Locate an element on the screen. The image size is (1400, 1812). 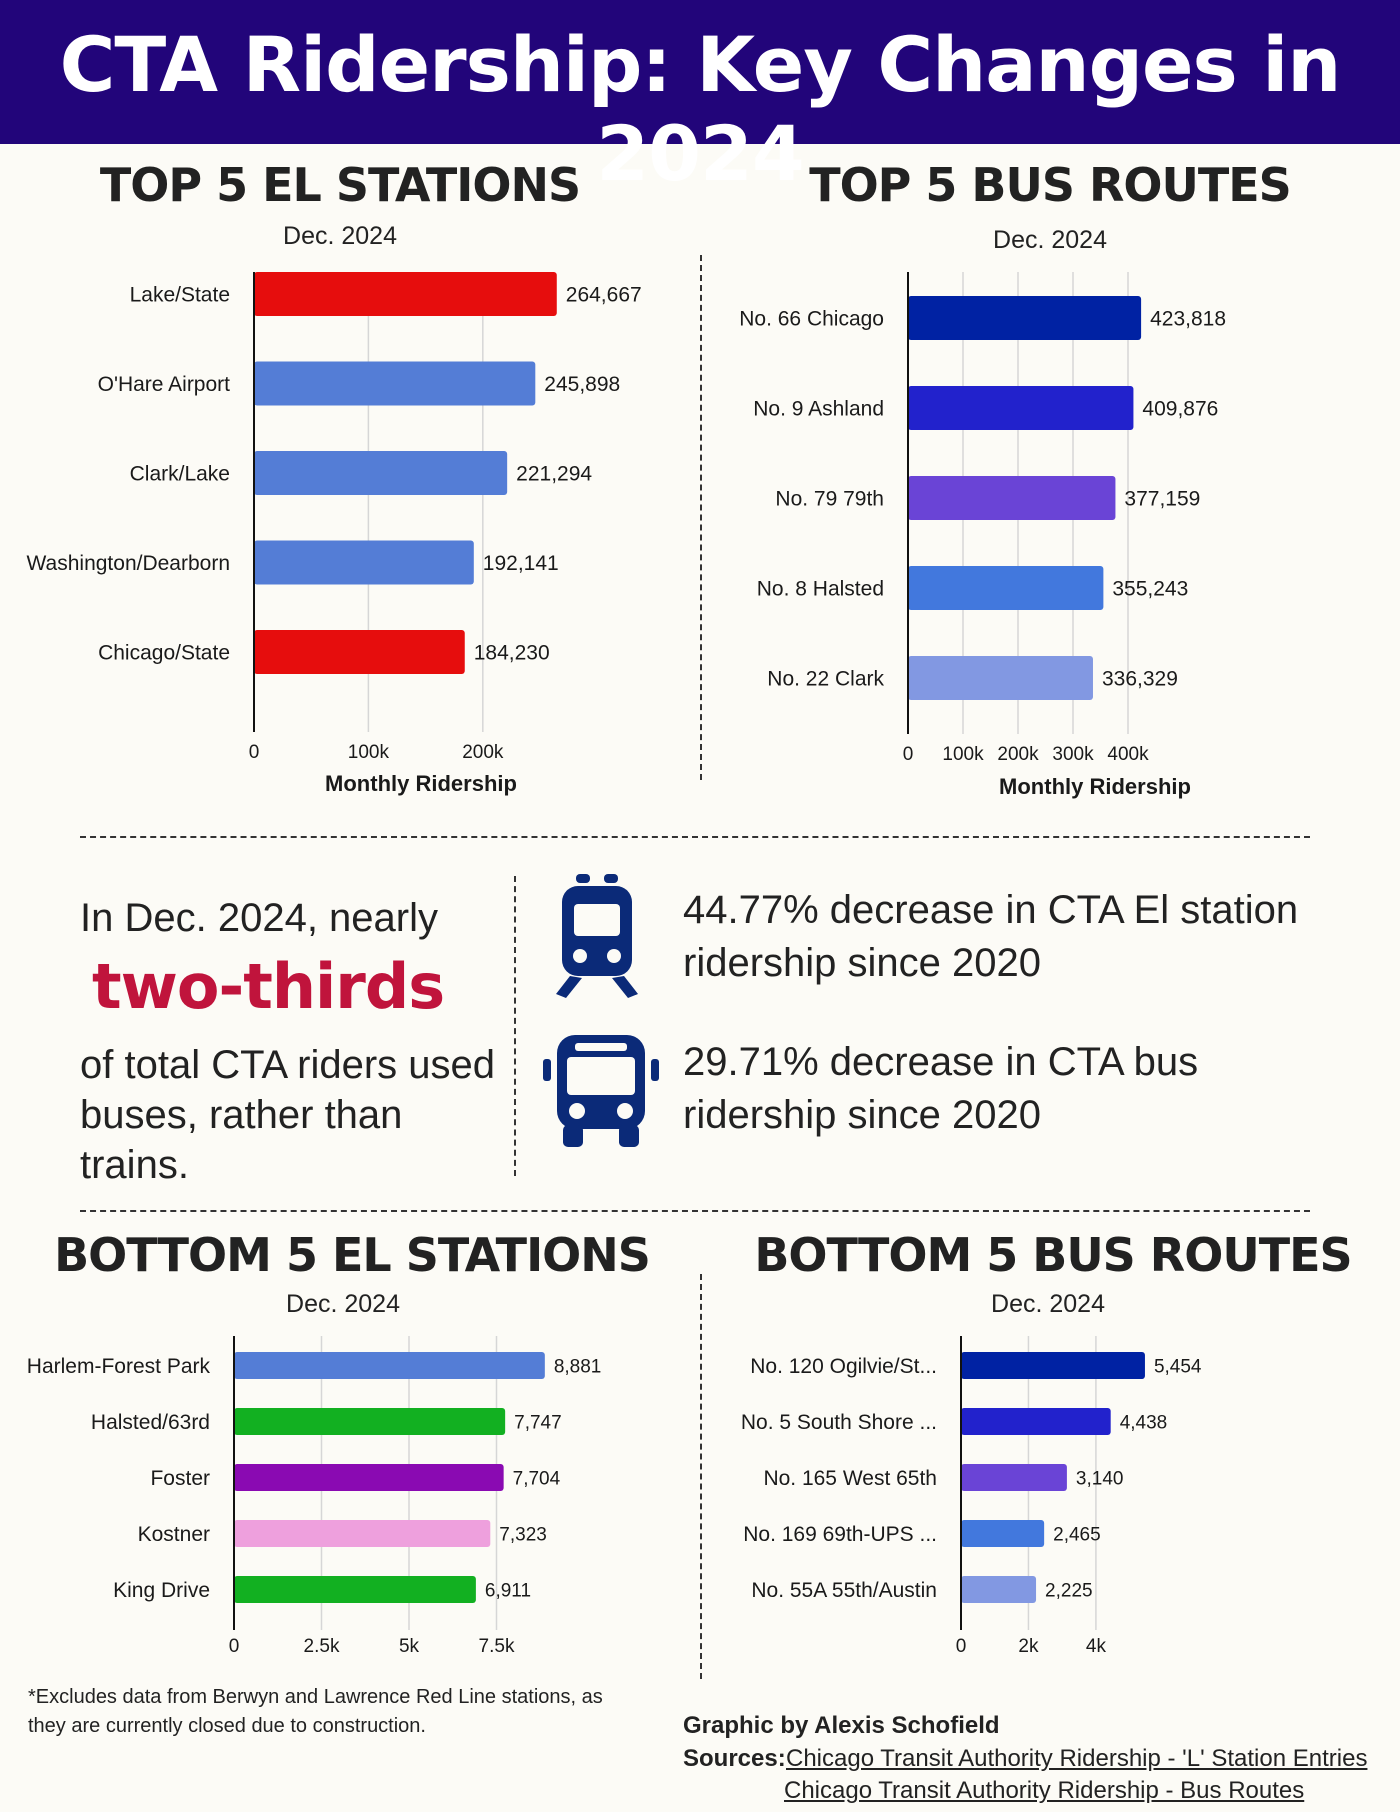
bottom_bus-tick-label: 4k is located at coordinates (1096, 1646).